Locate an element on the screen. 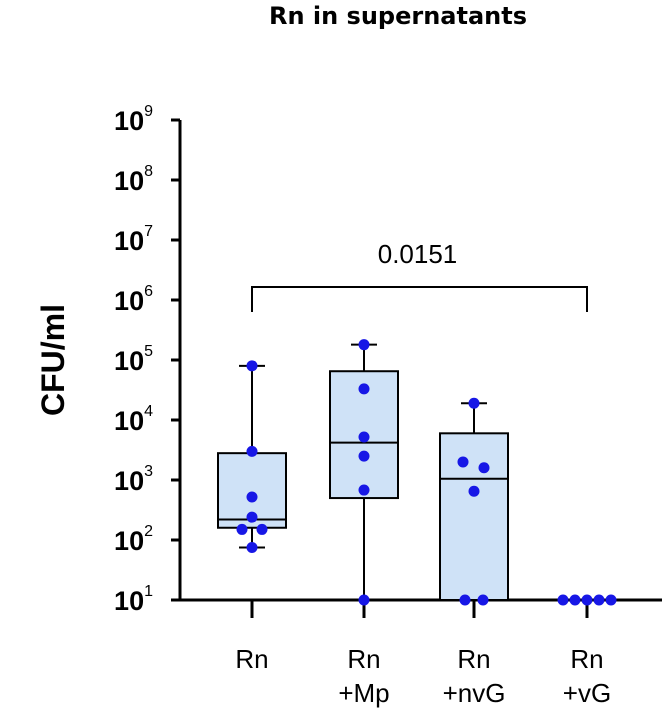 The image size is (663, 720). x-category-label: Rn +Mp is located at coordinates (363, 676).